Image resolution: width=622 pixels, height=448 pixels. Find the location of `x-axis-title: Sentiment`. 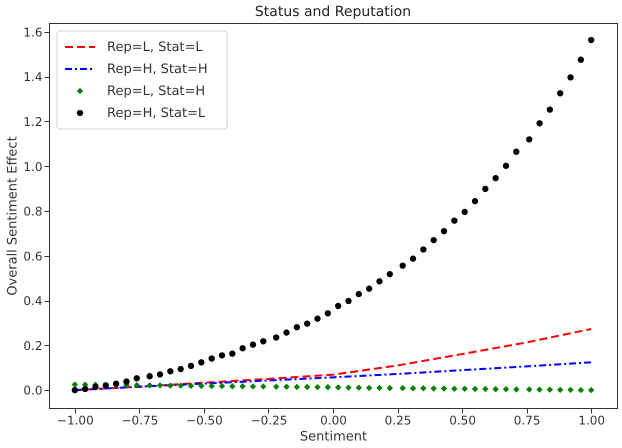

x-axis-title: Sentiment is located at coordinates (334, 437).